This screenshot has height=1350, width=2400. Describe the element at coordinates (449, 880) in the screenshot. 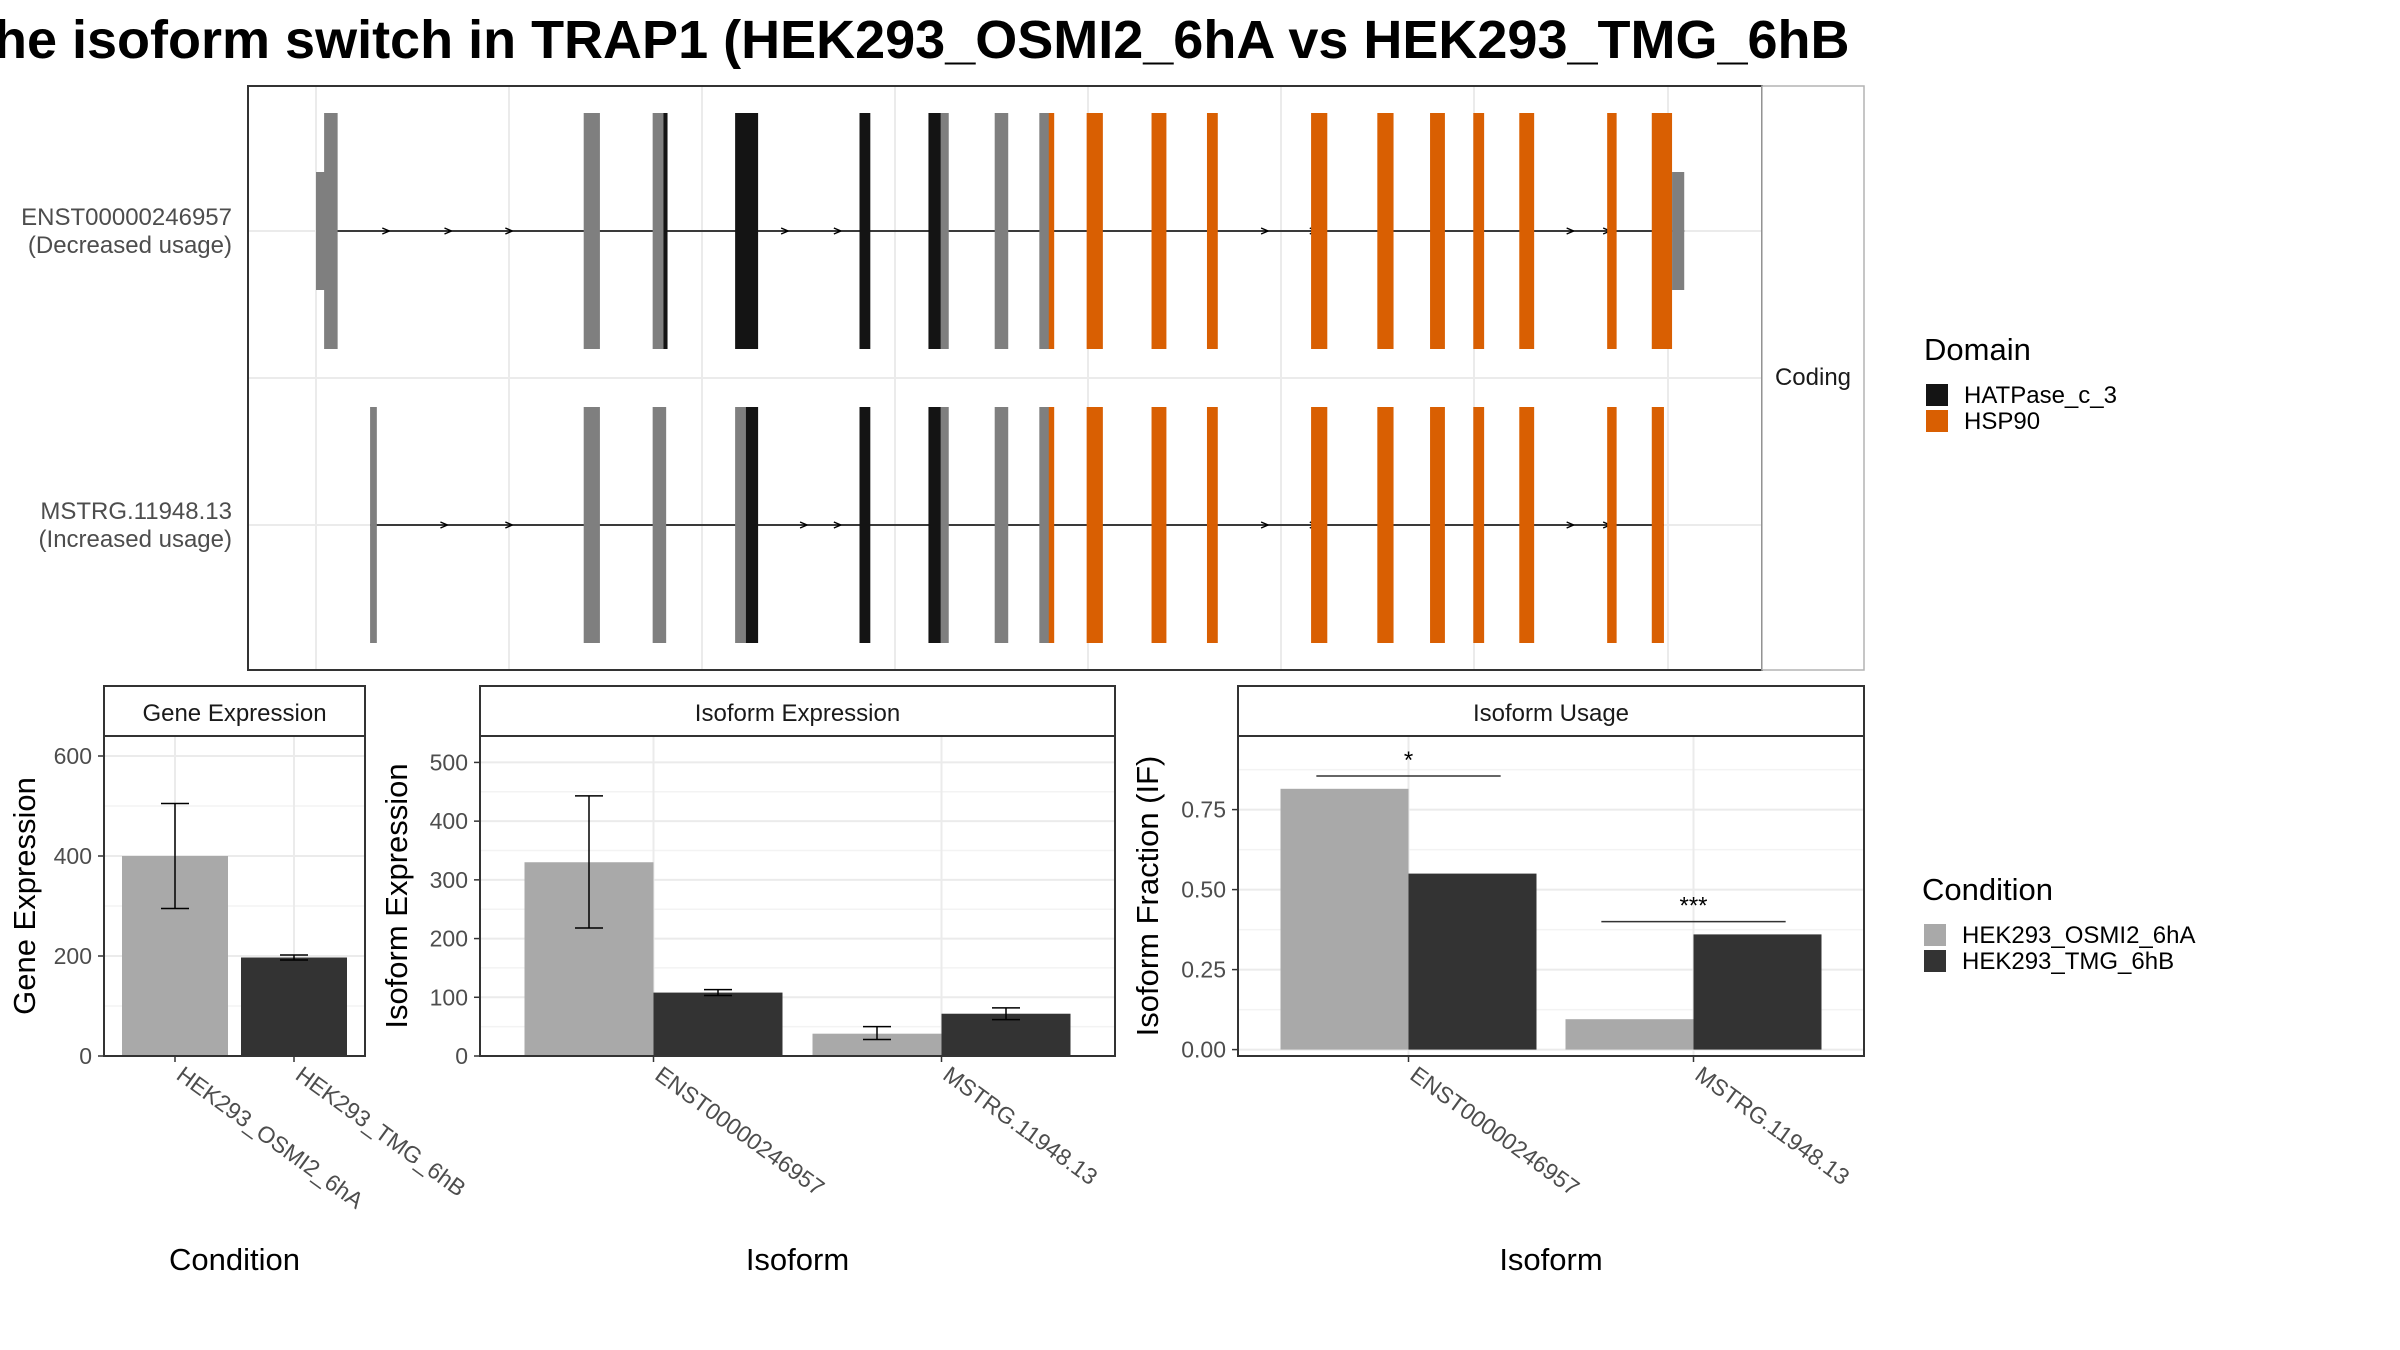

I see `y-tick-label: 300` at that location.